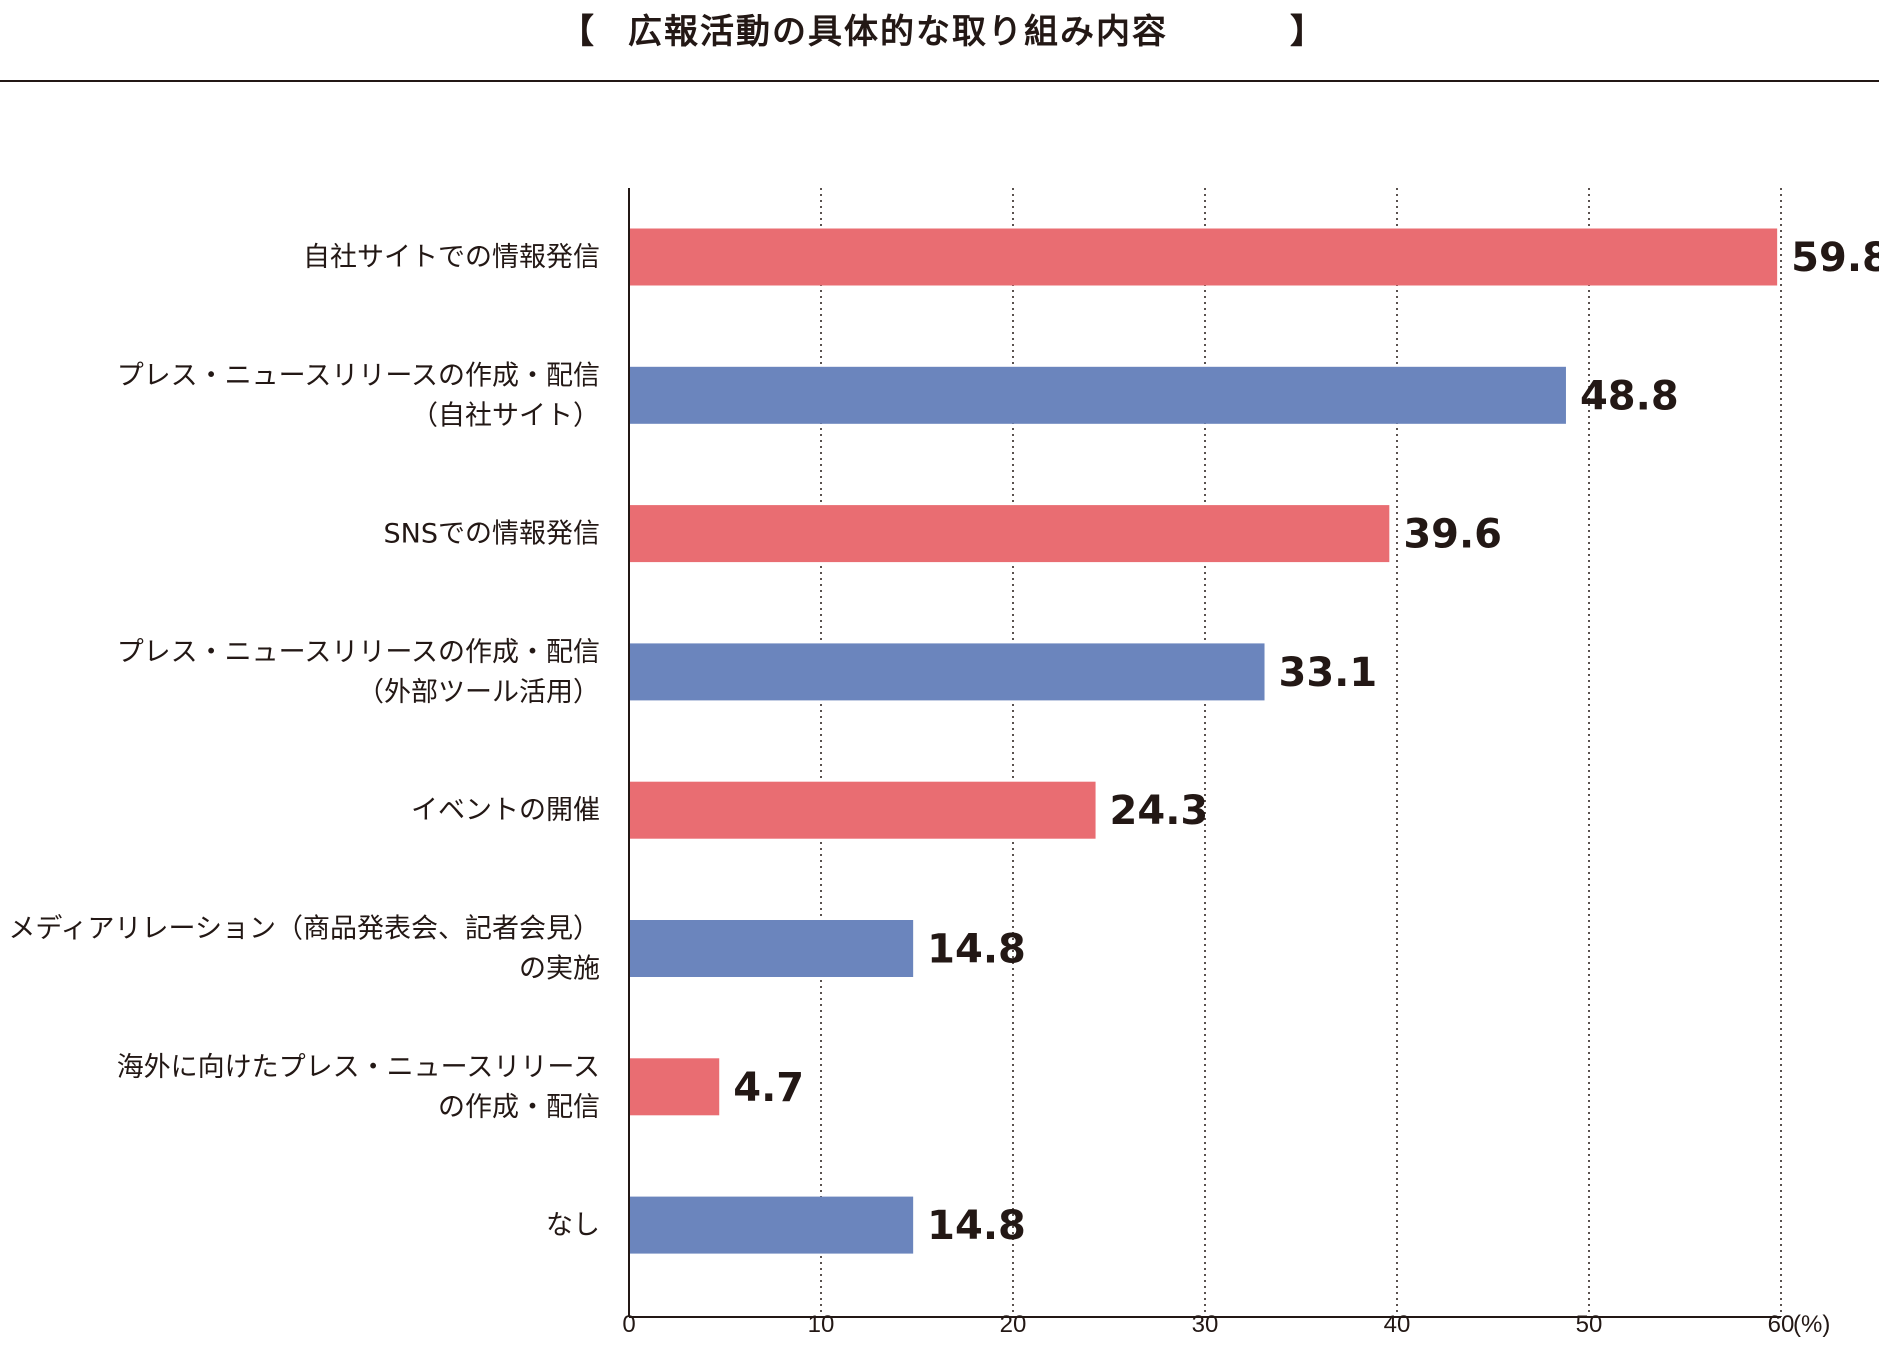 The width and height of the screenshot is (1879, 1350). What do you see at coordinates (358, 1067) in the screenshot?
I see `category-label: 海外に向けたプレス・ニュースリリース` at bounding box center [358, 1067].